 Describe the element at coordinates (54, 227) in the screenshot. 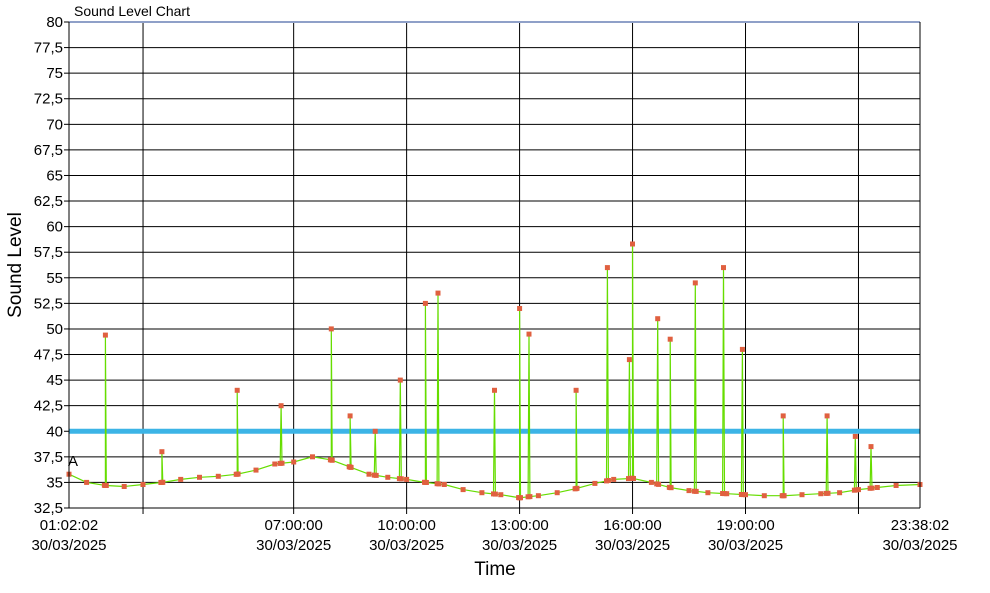

I see `y-tick-label: 60` at that location.